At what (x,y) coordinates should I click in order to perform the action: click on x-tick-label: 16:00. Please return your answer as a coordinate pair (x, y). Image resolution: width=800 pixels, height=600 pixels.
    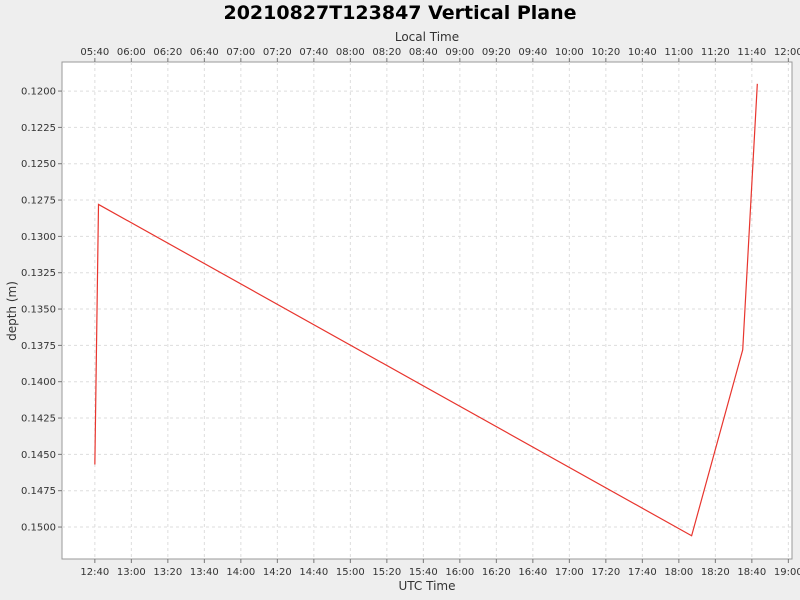
    Looking at the image, I should click on (459, 572).